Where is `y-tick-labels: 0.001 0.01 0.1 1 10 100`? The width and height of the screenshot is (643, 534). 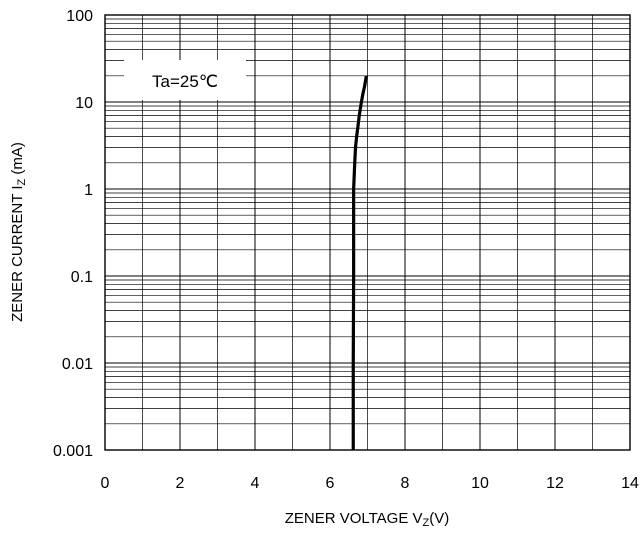
y-tick-labels: 0.001 0.01 0.1 1 10 100 is located at coordinates (73, 234).